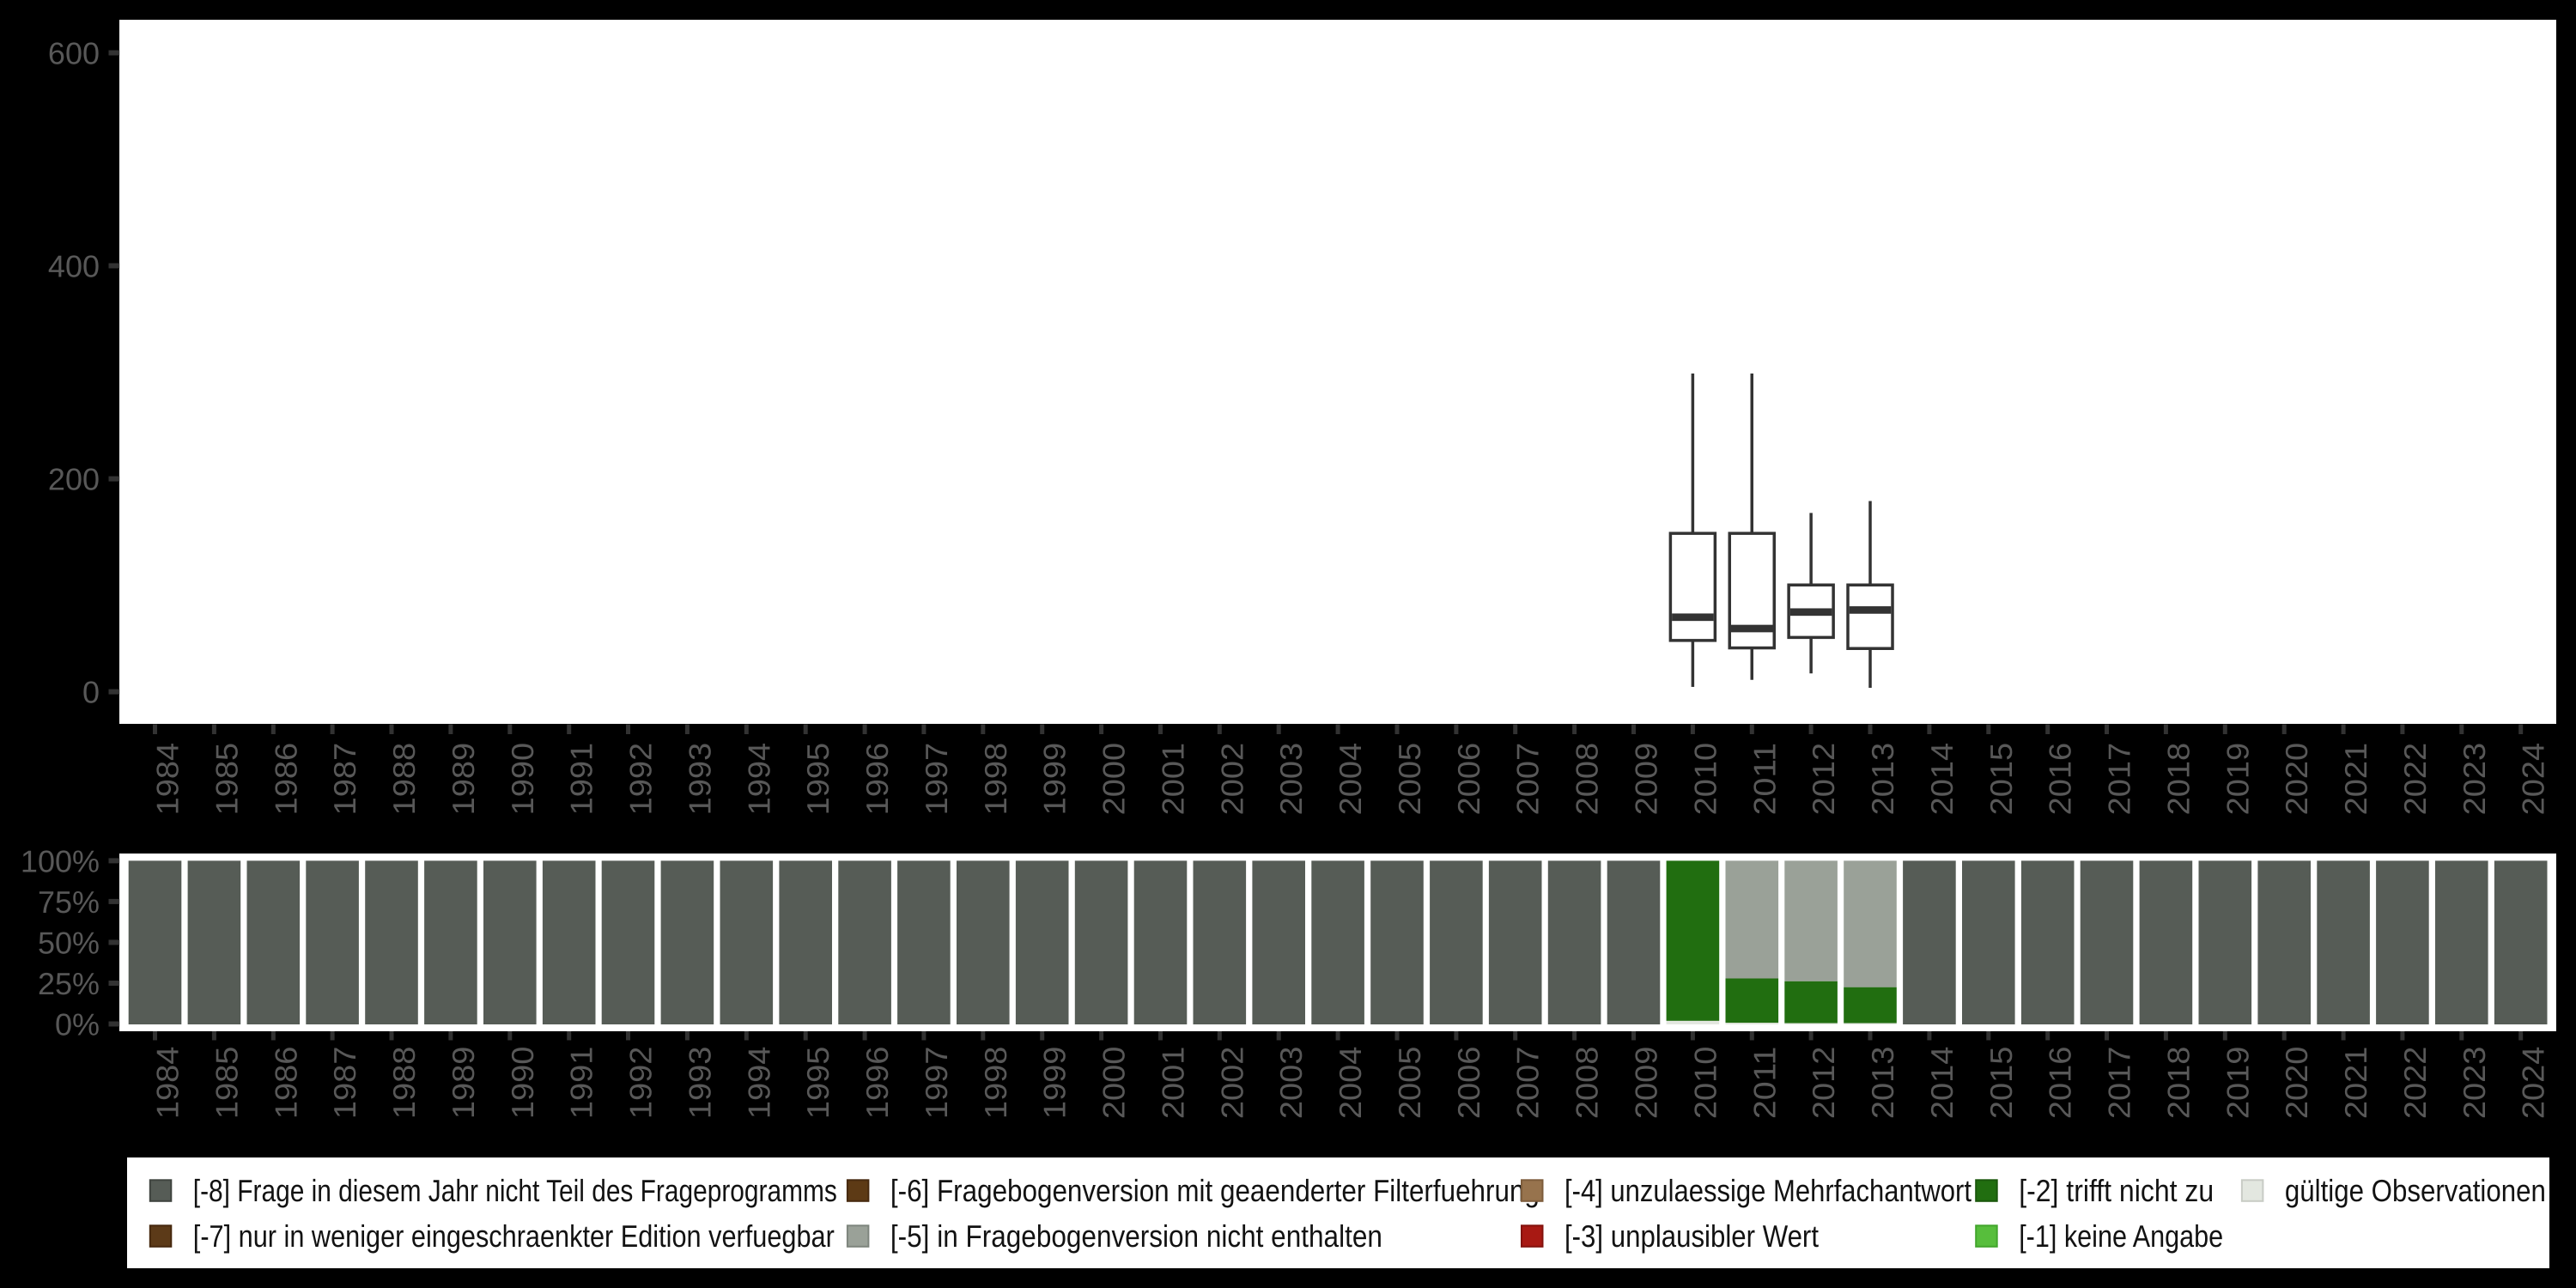 The image size is (2576, 1288). What do you see at coordinates (1692, 1236) in the screenshot?
I see `svg-text: [-3] unplausibler Wert` at bounding box center [1692, 1236].